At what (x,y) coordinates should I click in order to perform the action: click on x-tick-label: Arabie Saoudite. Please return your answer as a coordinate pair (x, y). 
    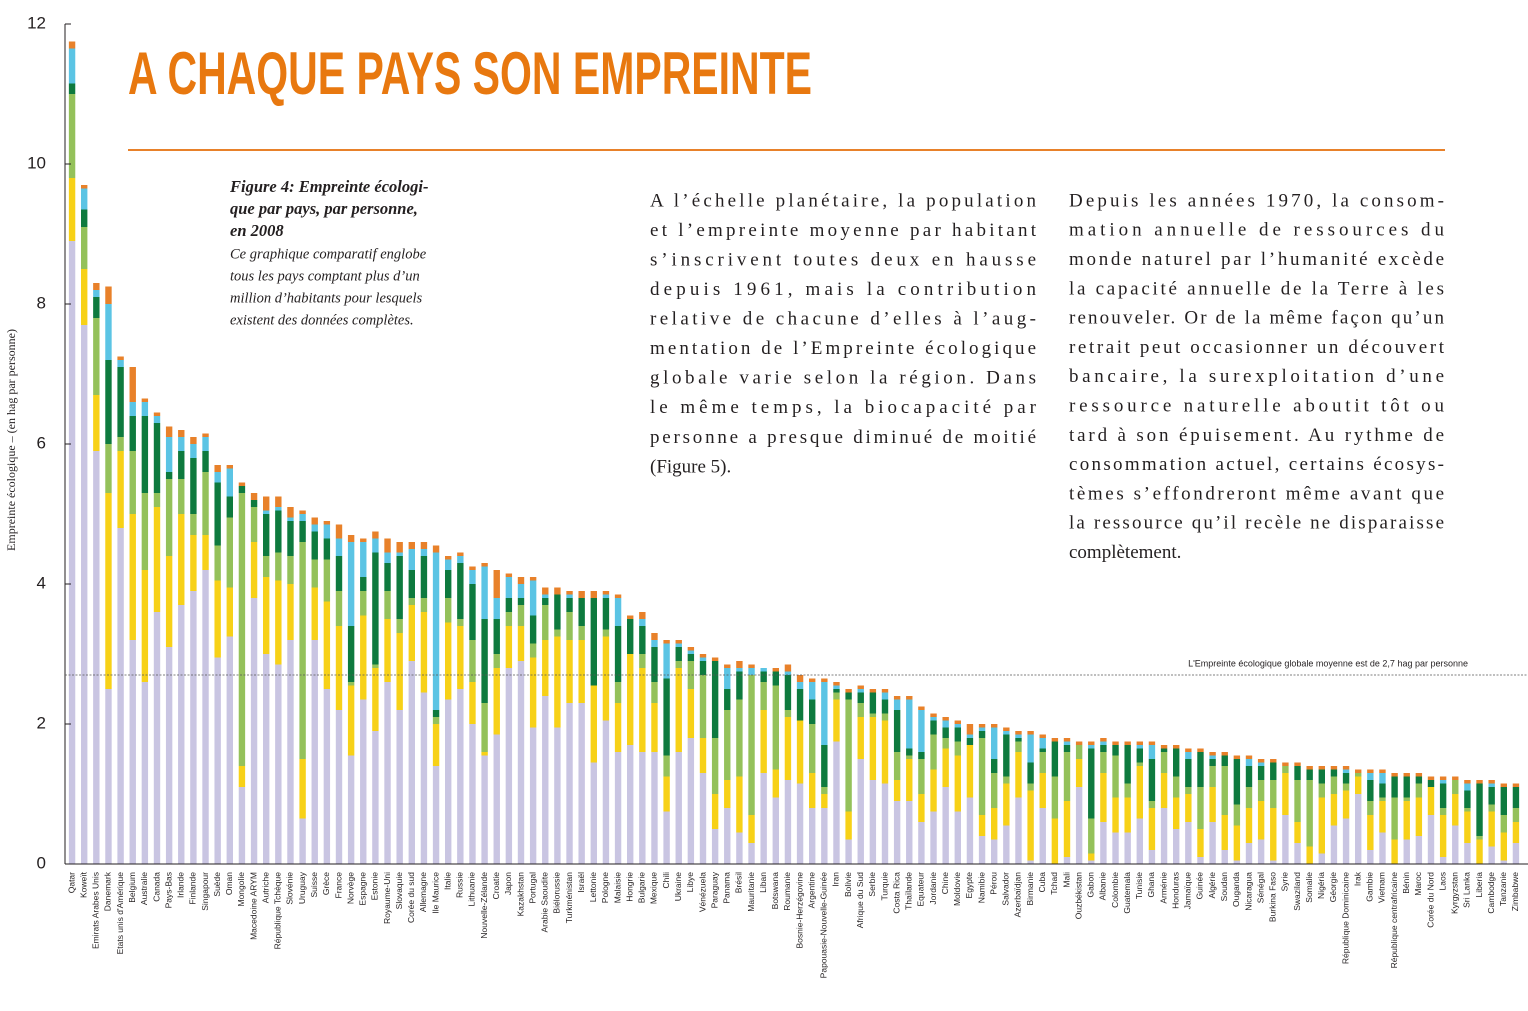
    Looking at the image, I should click on (545, 902).